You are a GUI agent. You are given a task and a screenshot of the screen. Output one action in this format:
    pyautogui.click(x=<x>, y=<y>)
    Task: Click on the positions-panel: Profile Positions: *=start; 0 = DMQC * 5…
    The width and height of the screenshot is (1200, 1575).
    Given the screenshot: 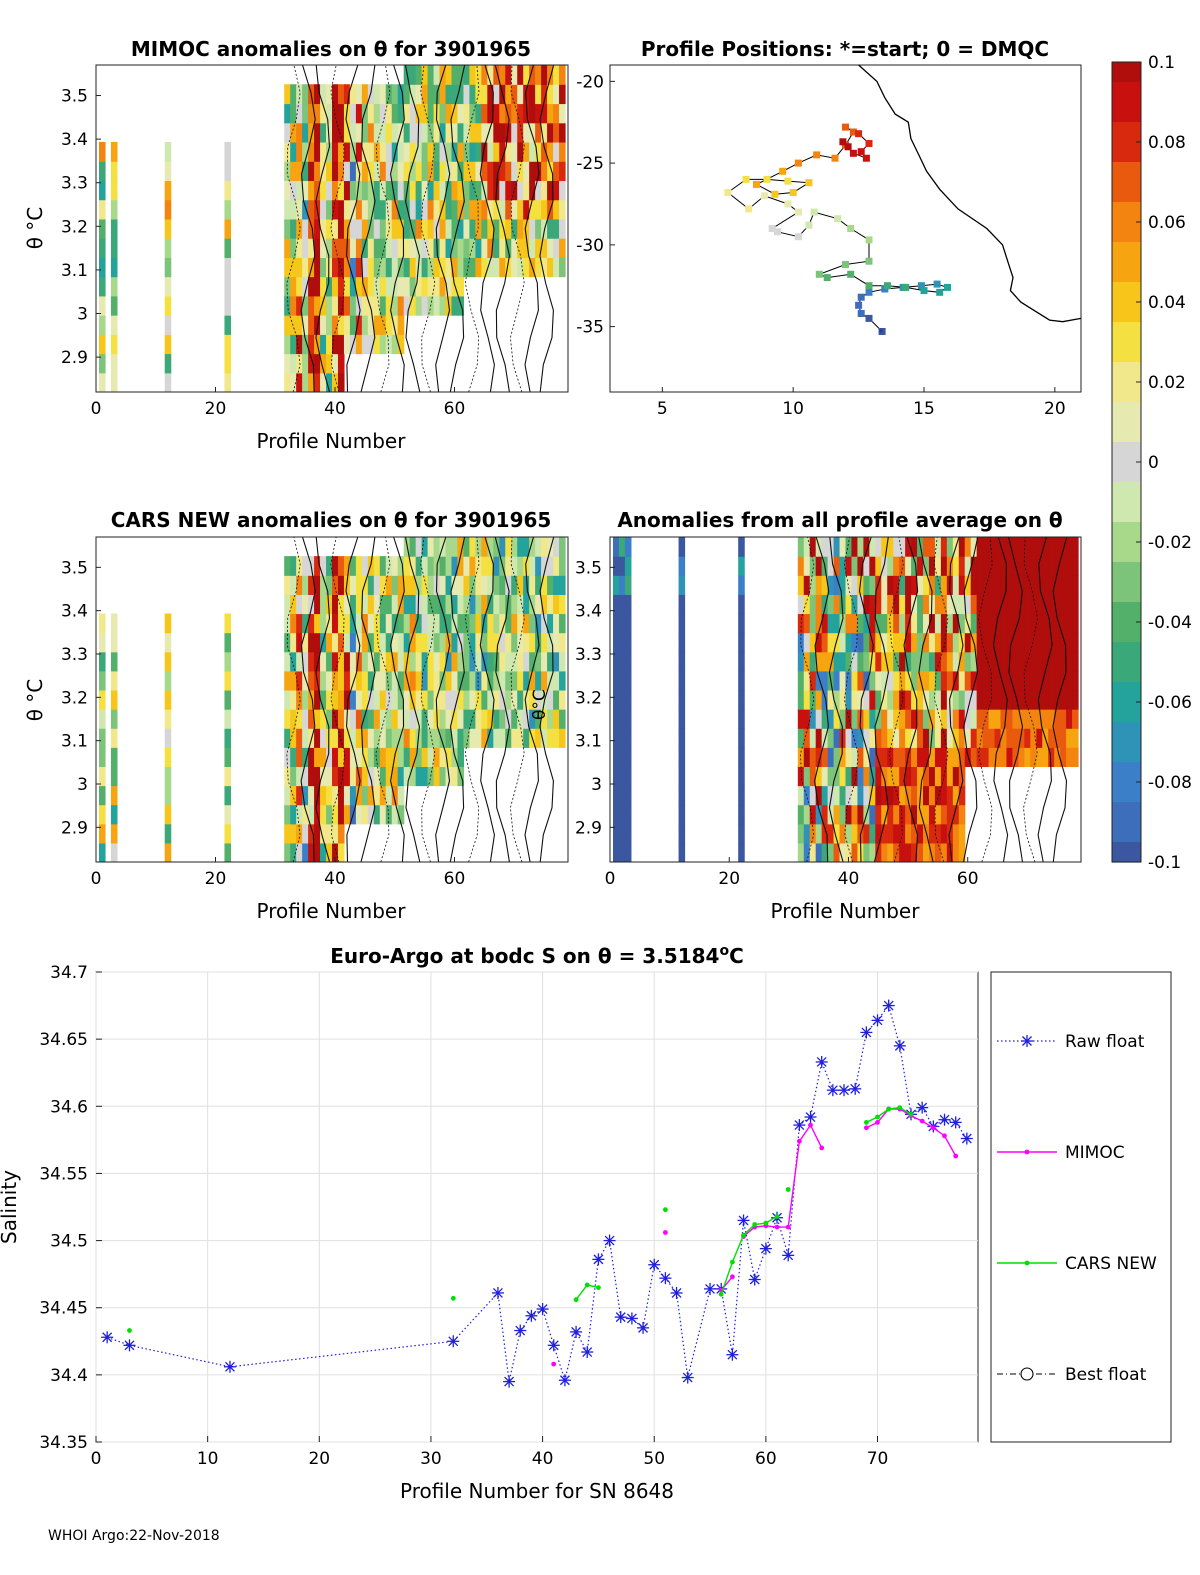 What is the action you would take?
    pyautogui.click(x=829, y=228)
    